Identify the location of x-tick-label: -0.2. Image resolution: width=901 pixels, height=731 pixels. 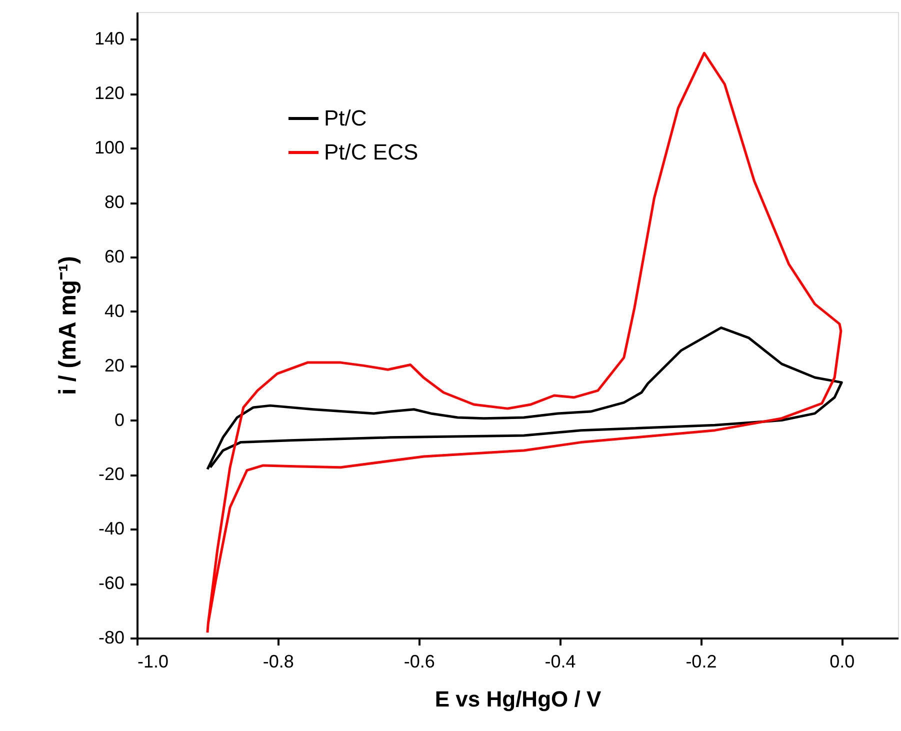
(701, 662).